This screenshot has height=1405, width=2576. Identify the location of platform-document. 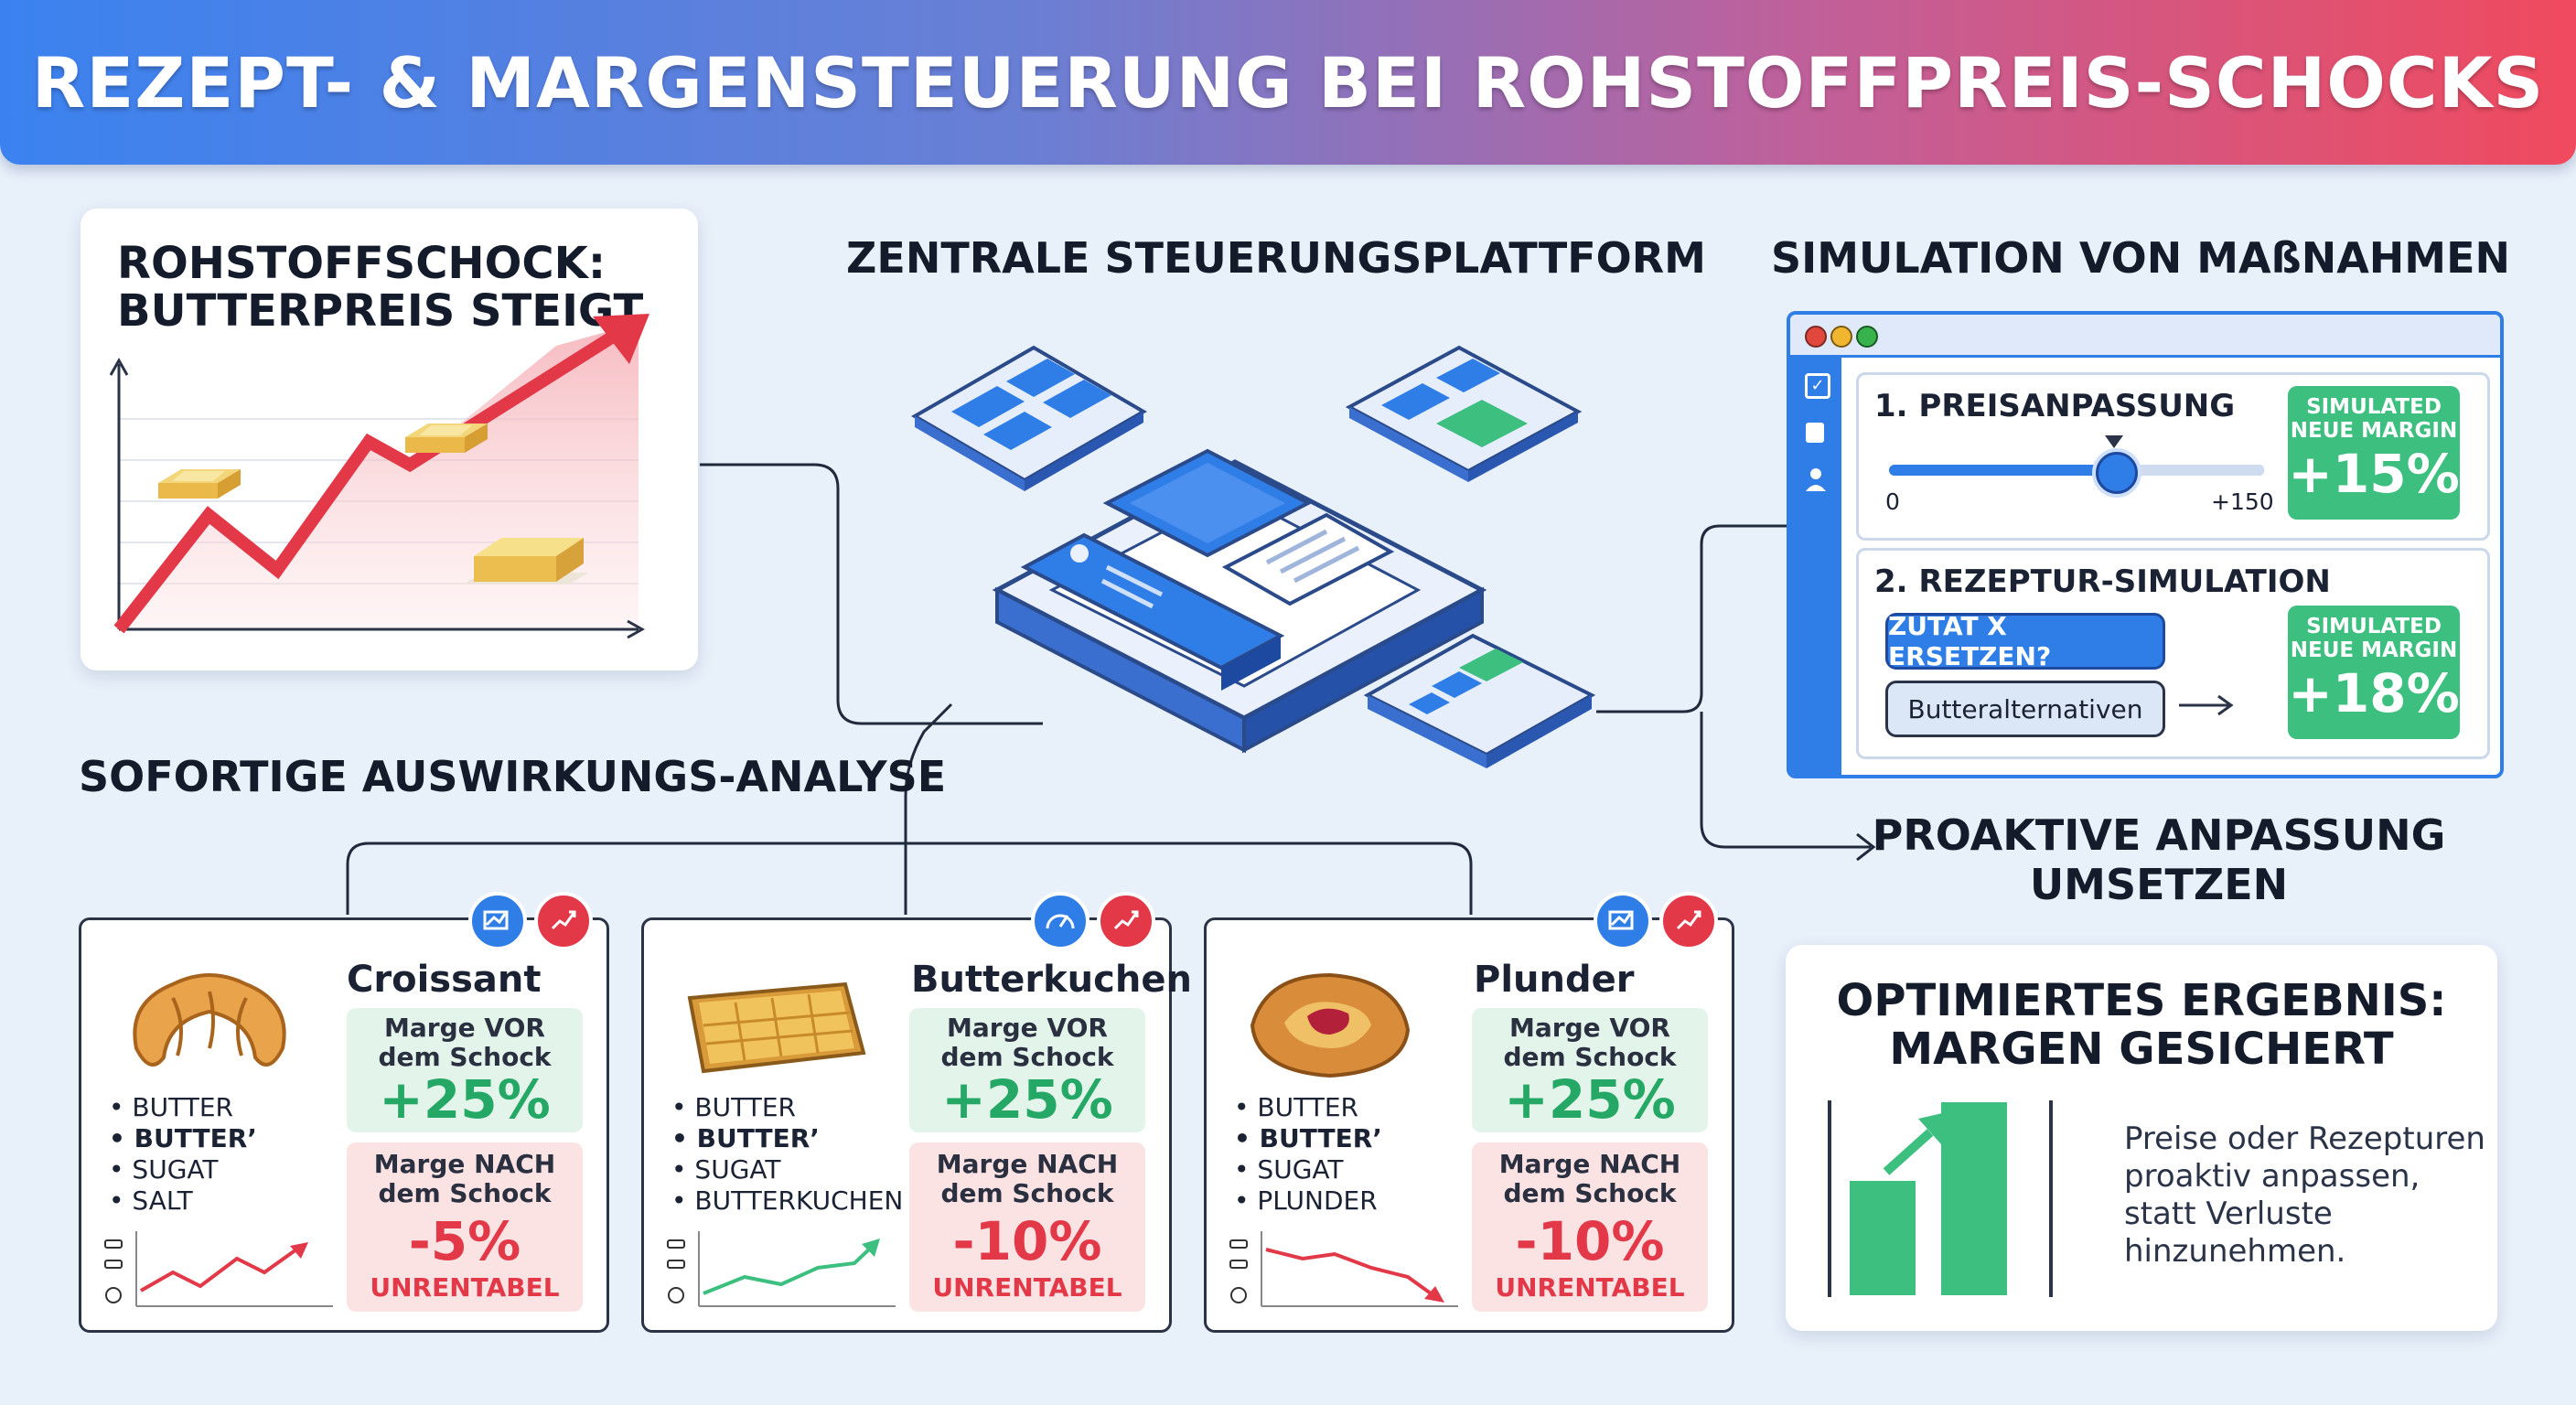
(1308, 559).